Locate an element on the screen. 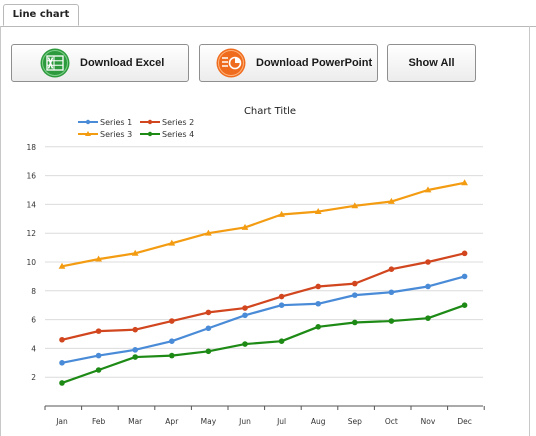  y-tick-label: 16 is located at coordinates (31, 176).